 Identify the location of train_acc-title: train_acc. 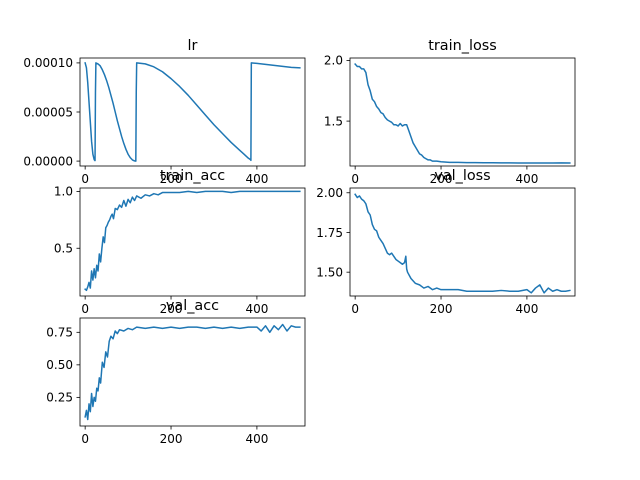
(192, 176).